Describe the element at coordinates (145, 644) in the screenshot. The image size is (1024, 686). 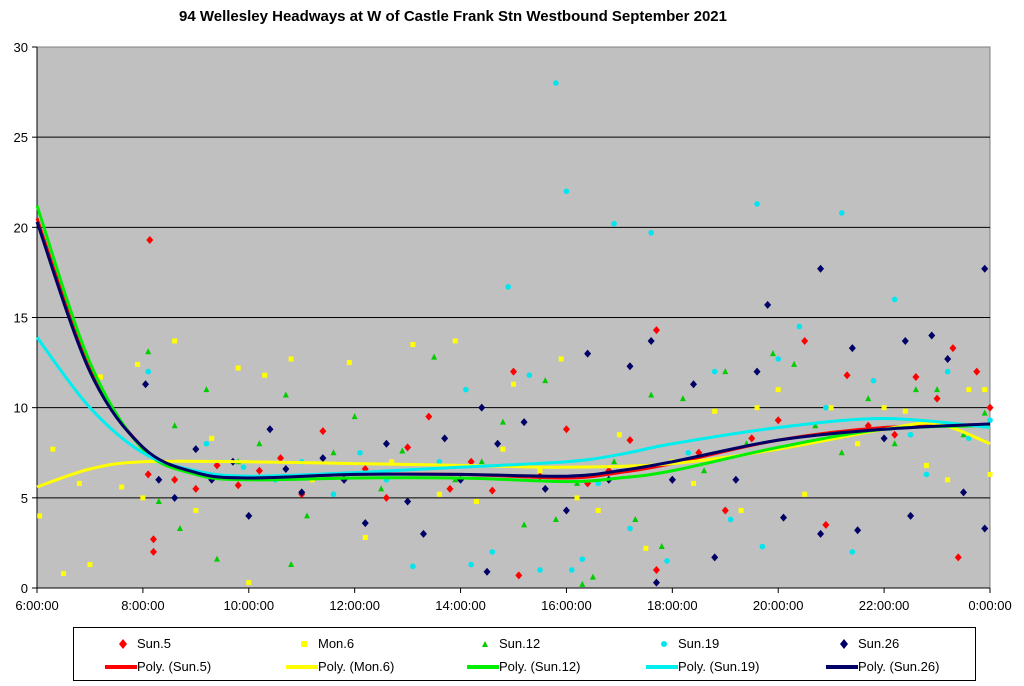
I see `legend-item-sun5: Sun.5` at that location.